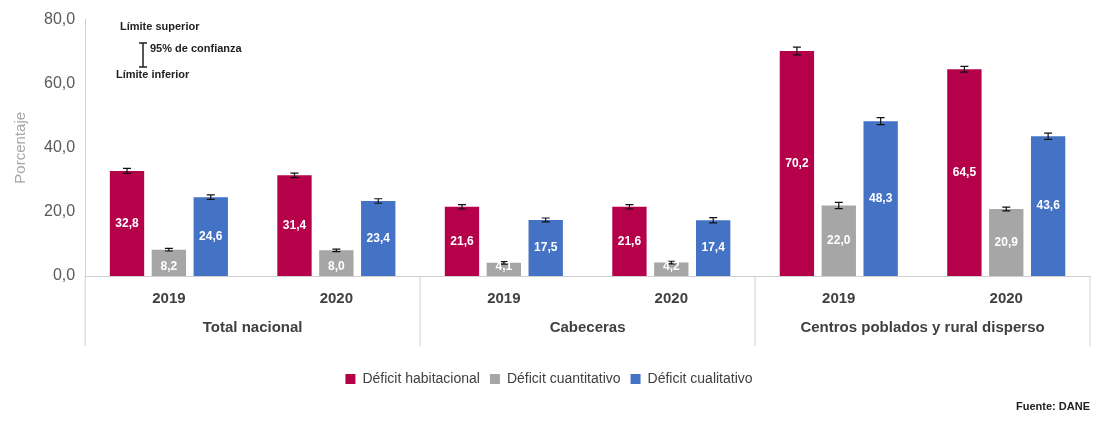  I want to click on y-tick-label: 0,0, so click(64, 275).